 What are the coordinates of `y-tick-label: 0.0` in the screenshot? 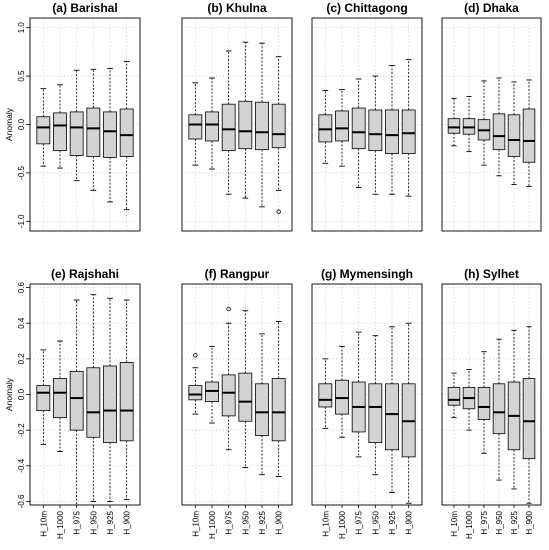 It's located at (21, 124).